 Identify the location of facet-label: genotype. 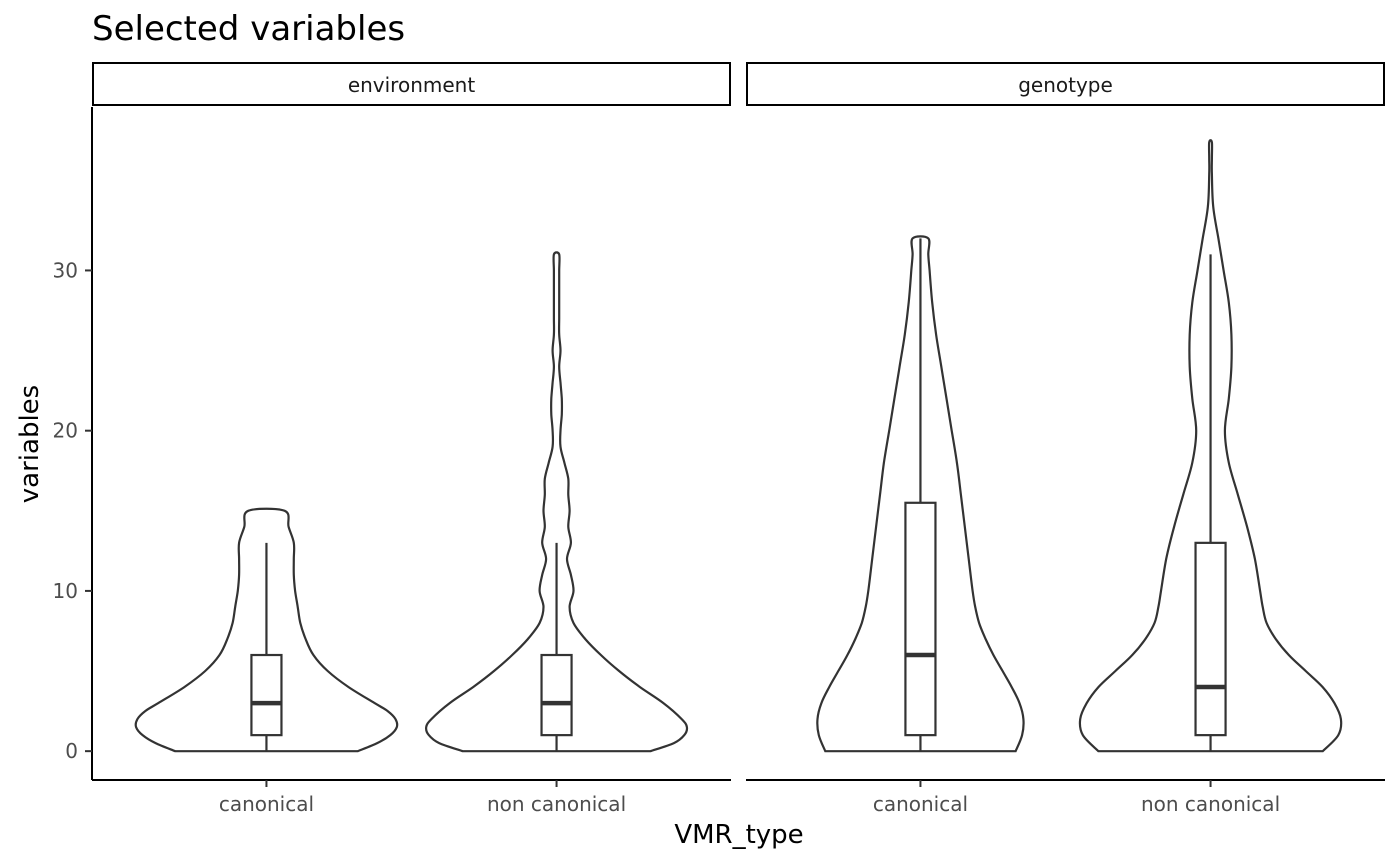
(1065, 85).